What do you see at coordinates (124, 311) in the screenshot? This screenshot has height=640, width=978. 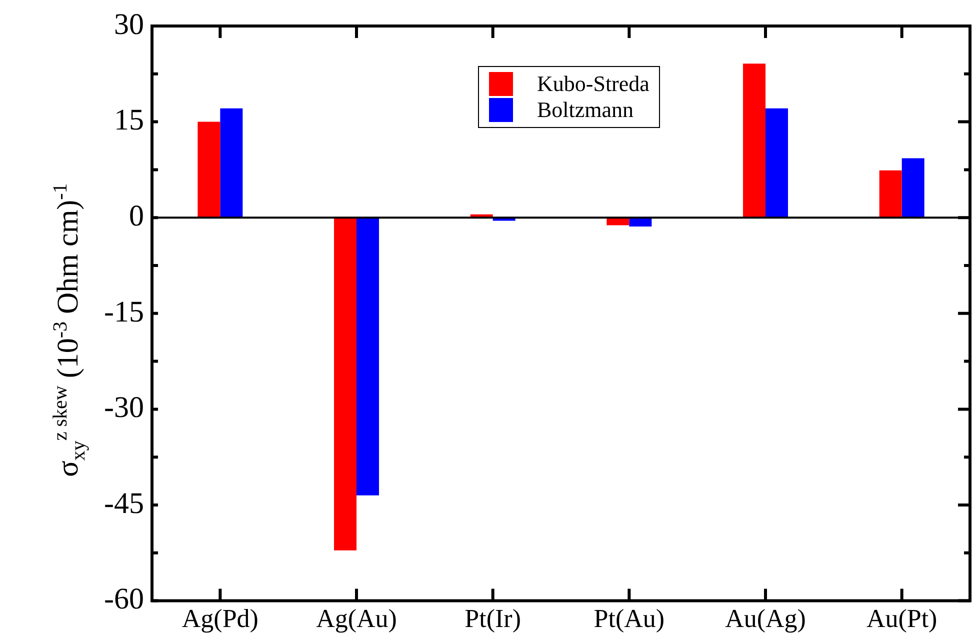 I see `y-tick-label: -15` at bounding box center [124, 311].